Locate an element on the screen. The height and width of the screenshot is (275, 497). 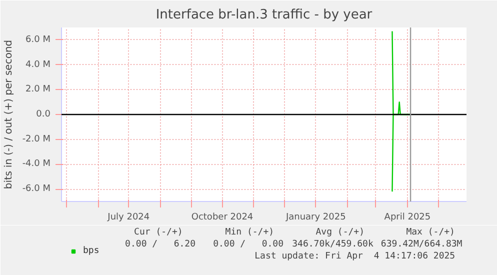
y-tick-label: 4.0 M is located at coordinates (38, 65).